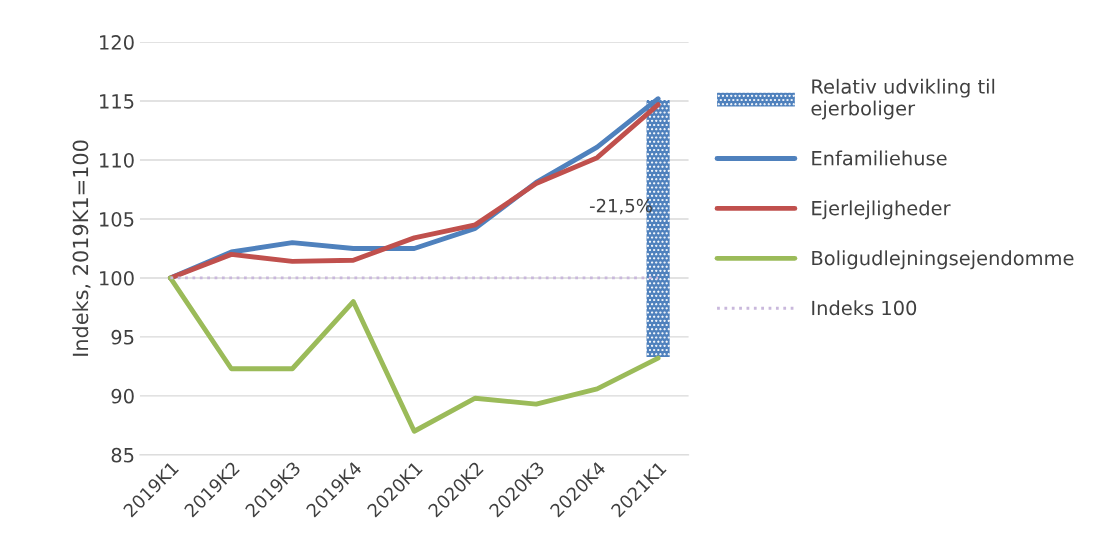 The image size is (1093, 554). Describe the element at coordinates (122, 337) in the screenshot. I see `y-tick-label: 95` at that location.